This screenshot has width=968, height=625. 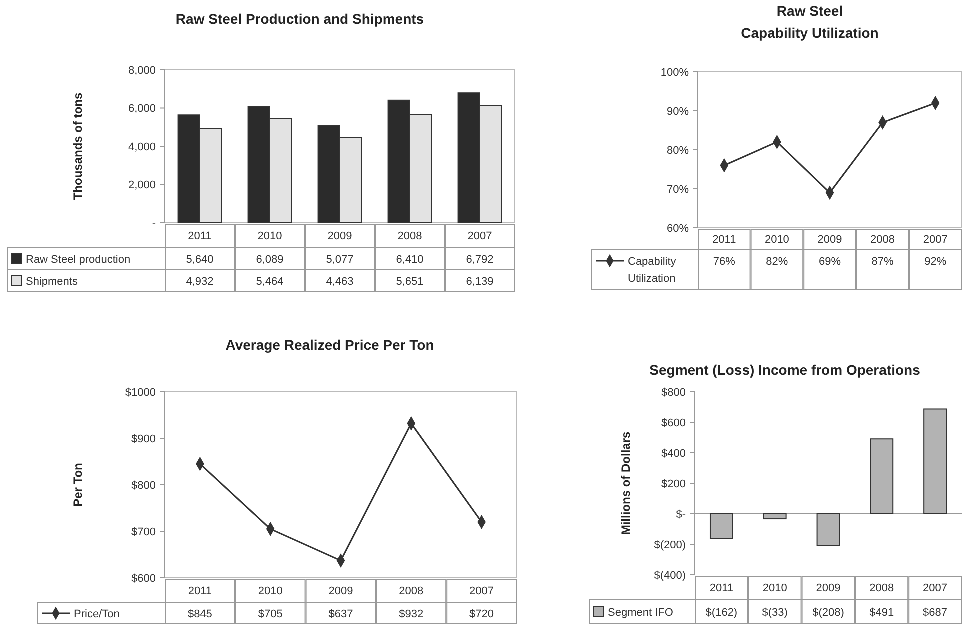 What do you see at coordinates (480, 260) in the screenshot?
I see `data-label: 6,792` at bounding box center [480, 260].